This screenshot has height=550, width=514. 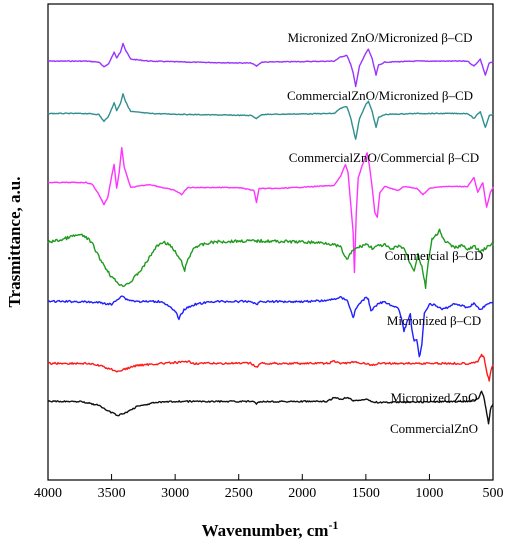 What do you see at coordinates (429, 493) in the screenshot?
I see `x-tick-label: 1000` at bounding box center [429, 493].